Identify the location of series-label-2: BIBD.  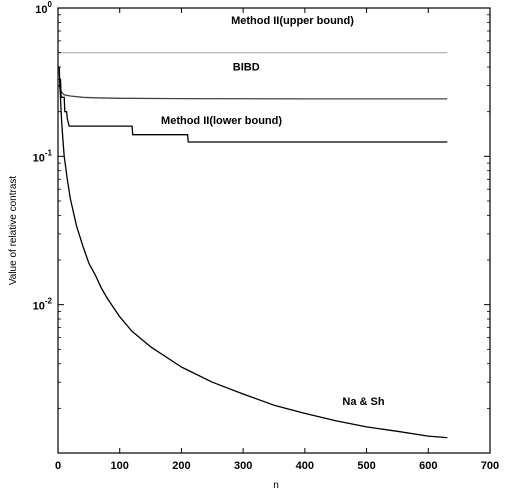
(246, 67).